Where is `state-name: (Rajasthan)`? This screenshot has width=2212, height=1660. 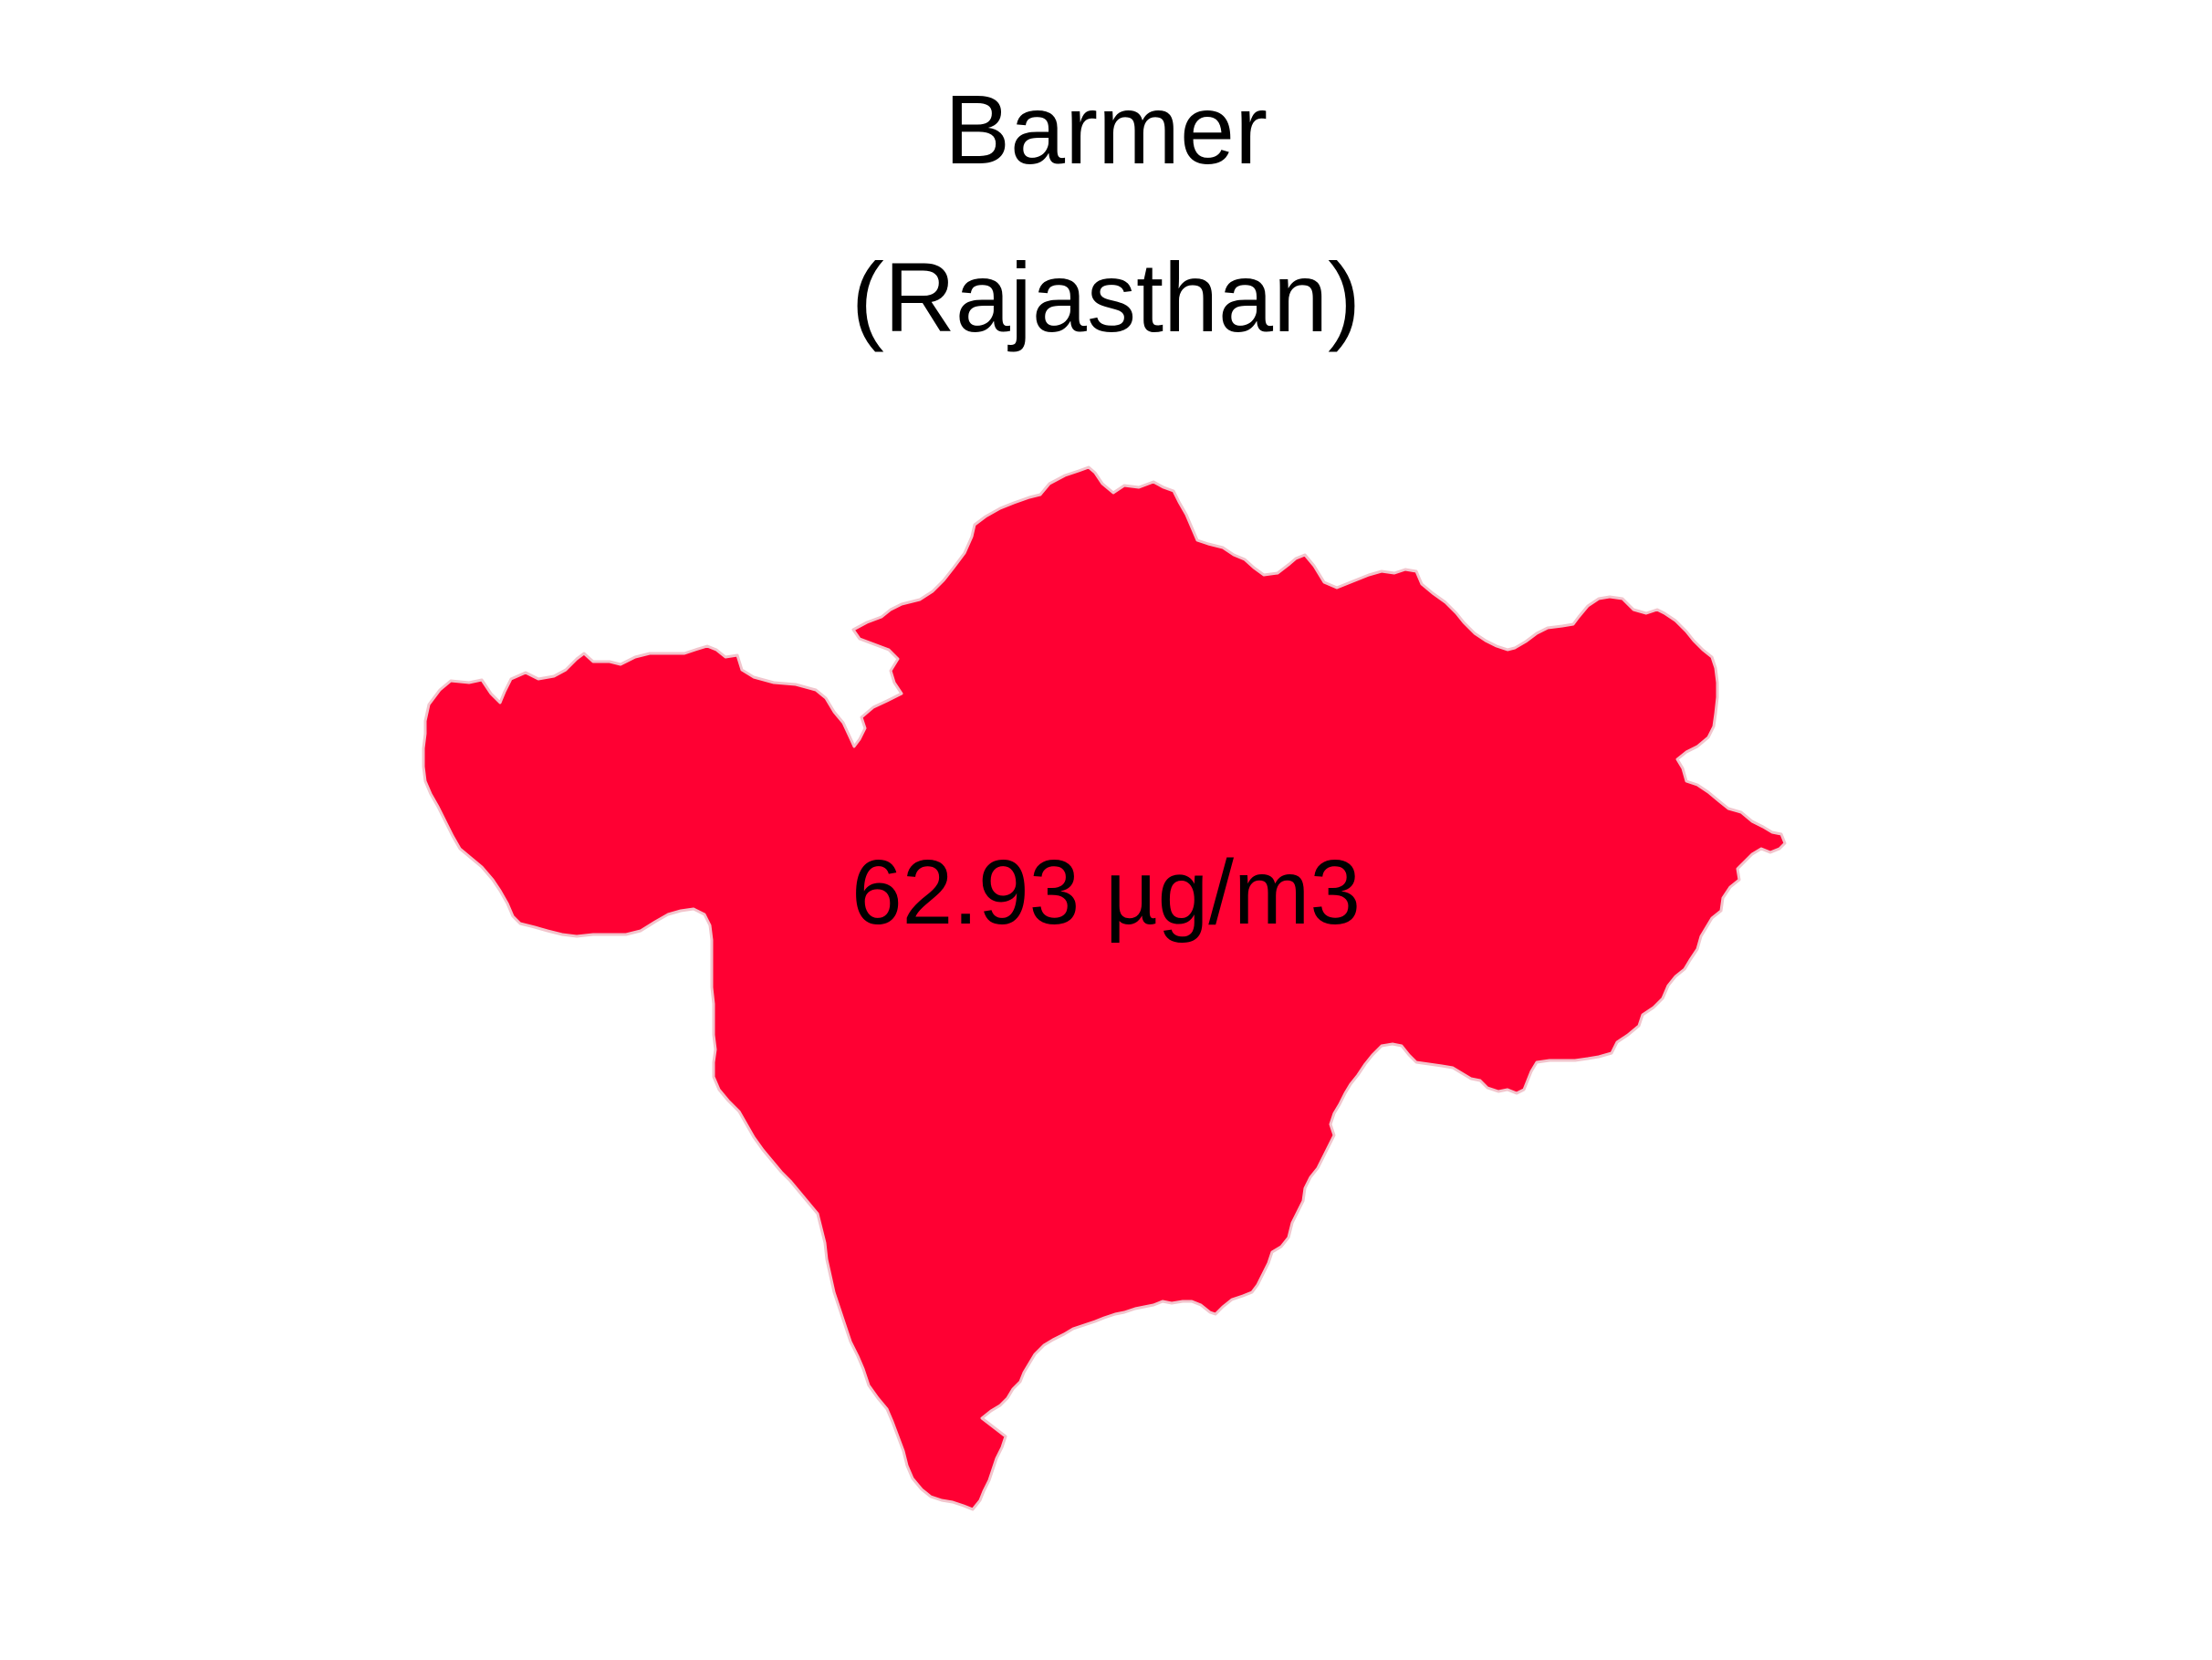
state-name: (Rajasthan) is located at coordinates (1106, 297).